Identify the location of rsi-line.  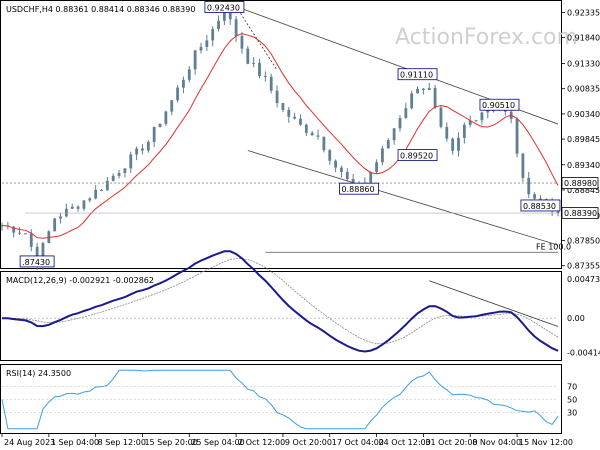
(280, 399).